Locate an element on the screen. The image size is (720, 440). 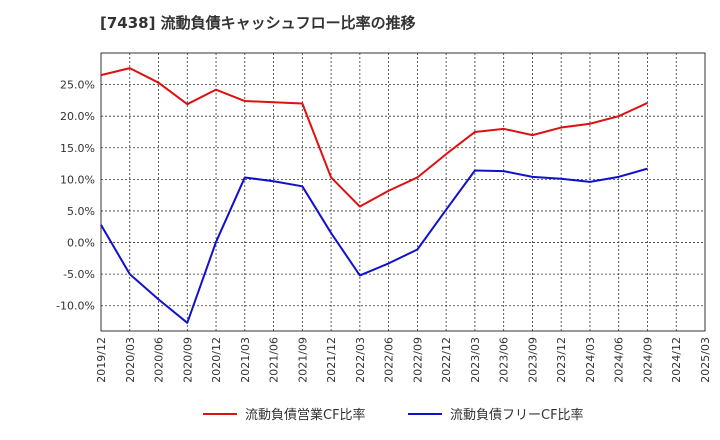
y-tick-label: -10.0% is located at coordinates (75, 306).